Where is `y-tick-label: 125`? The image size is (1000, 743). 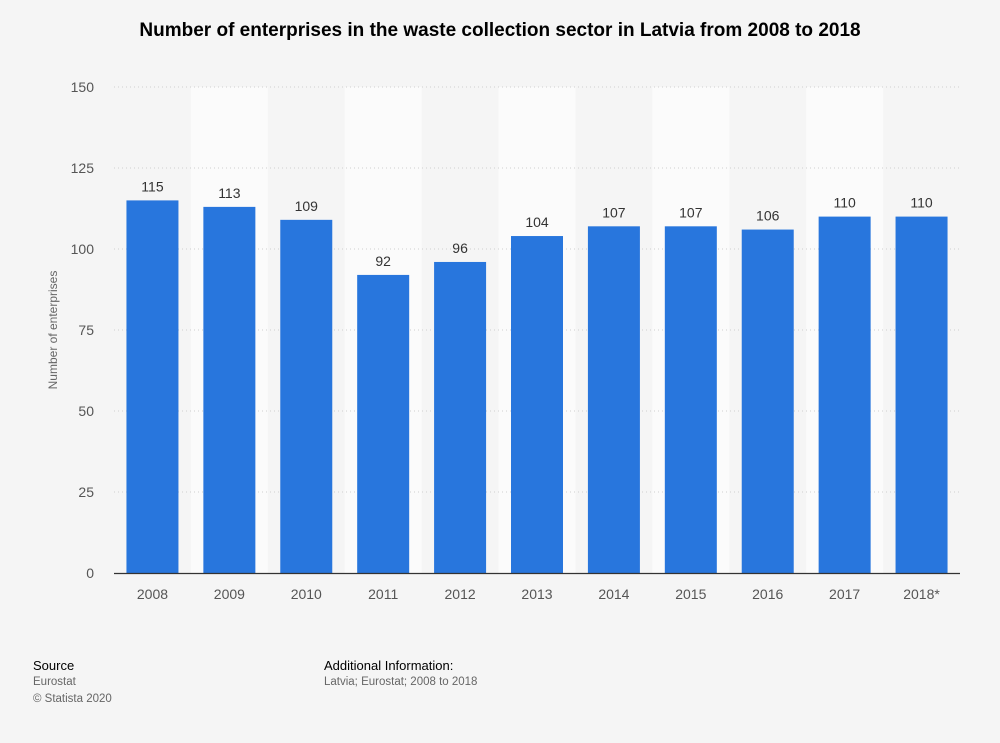
y-tick-label: 125 is located at coordinates (83, 168).